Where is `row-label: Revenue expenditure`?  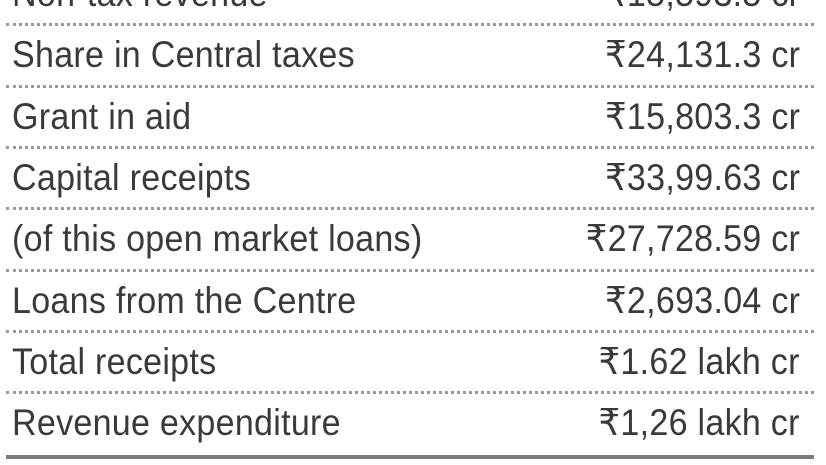
row-label: Revenue expenditure is located at coordinates (176, 423).